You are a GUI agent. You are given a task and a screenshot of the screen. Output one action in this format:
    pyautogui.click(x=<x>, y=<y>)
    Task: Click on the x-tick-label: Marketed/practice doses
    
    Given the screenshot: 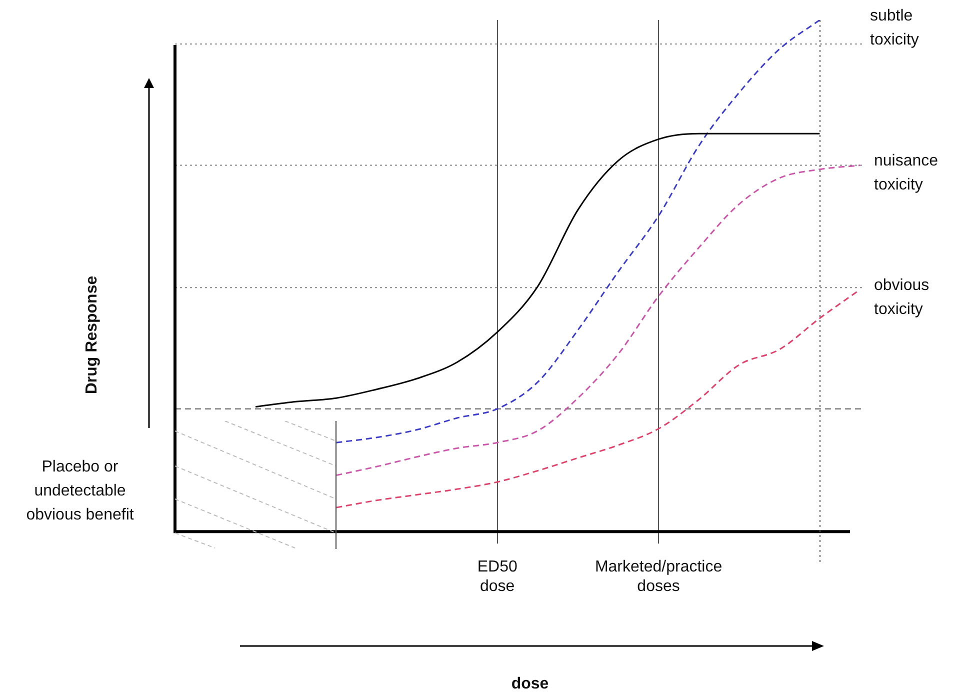 What is the action you would take?
    pyautogui.click(x=658, y=576)
    